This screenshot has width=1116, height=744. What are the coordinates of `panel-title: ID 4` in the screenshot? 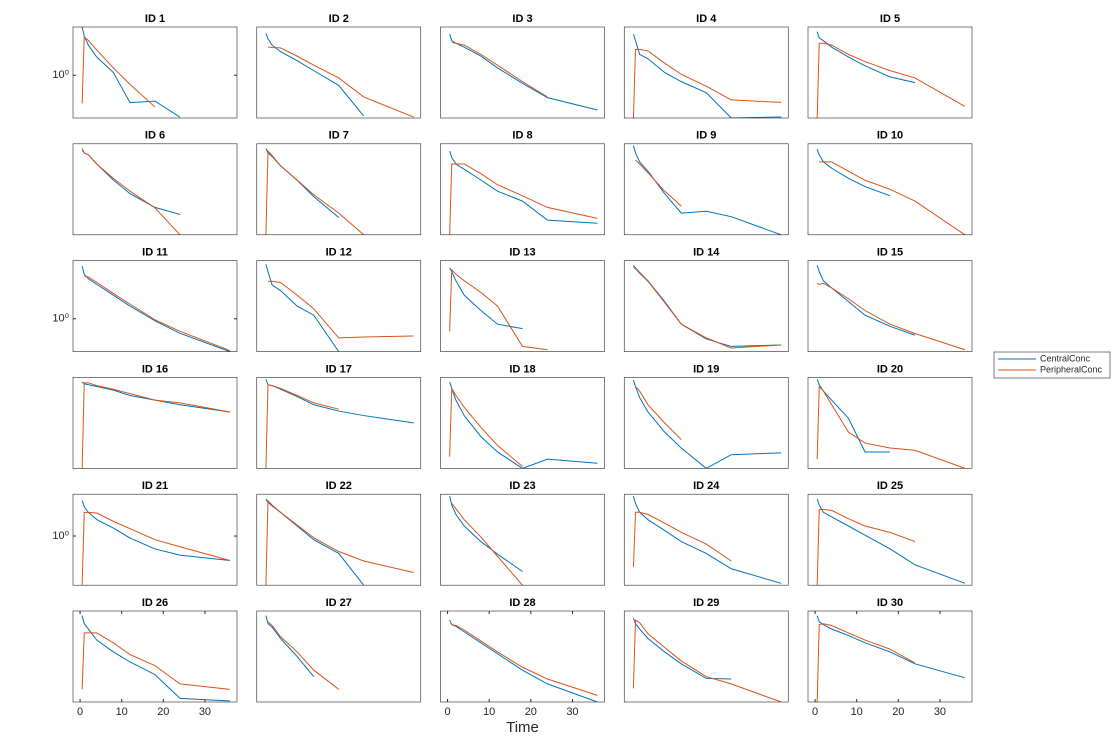 It's located at (706, 19).